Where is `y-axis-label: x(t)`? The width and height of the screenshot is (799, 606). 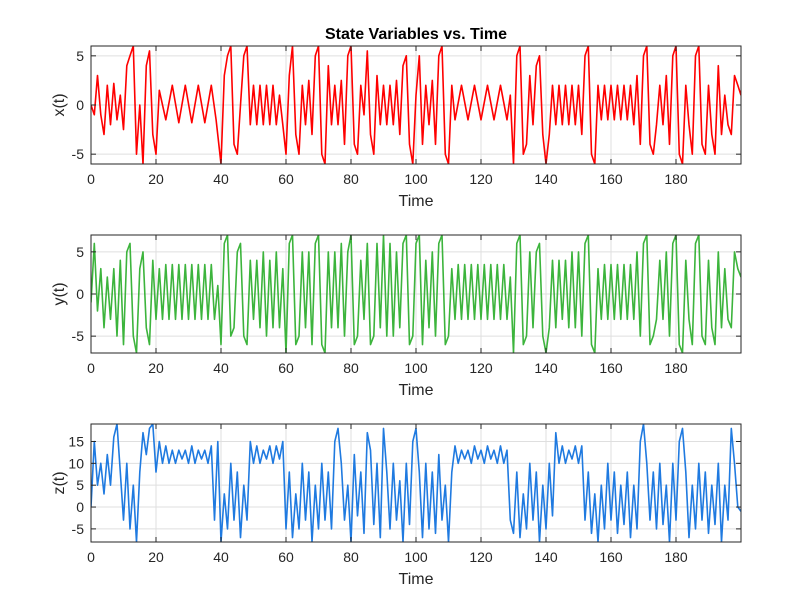 y-axis-label: x(t) is located at coordinates (59, 104).